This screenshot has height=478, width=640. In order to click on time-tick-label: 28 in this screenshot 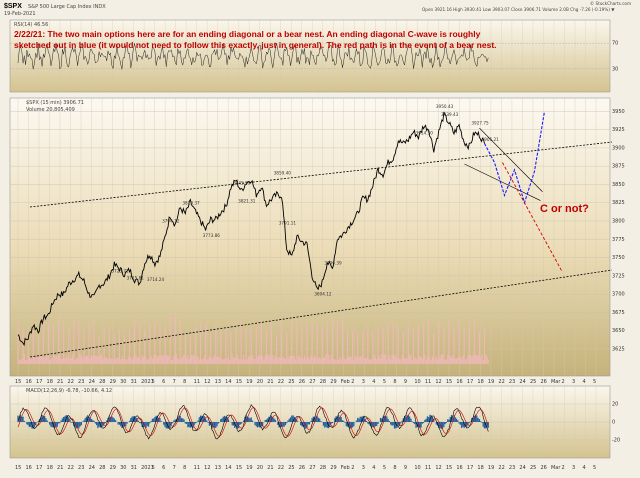, I will do `click(102, 382)`.